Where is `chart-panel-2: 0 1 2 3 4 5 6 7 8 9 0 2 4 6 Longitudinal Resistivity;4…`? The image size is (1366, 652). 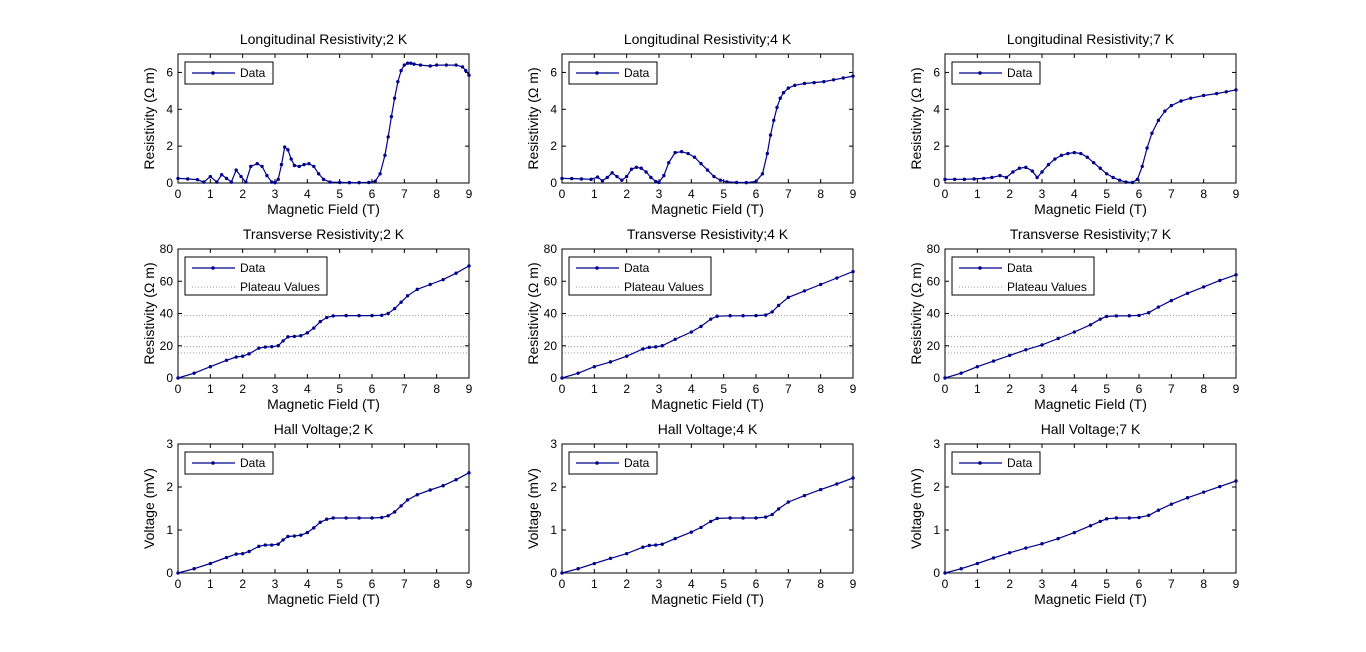
chart-panel-2: 0 1 2 3 4 5 6 7 8 9 0 2 4 6 Longitudinal Resistivity;4… is located at coordinates (691, 124).